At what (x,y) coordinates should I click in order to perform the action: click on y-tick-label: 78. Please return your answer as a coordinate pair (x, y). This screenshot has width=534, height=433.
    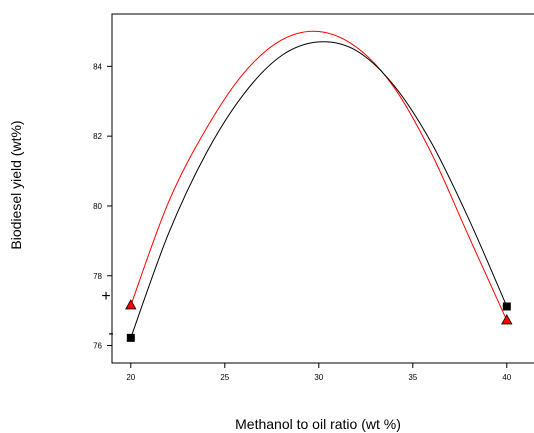
    Looking at the image, I should click on (97, 276).